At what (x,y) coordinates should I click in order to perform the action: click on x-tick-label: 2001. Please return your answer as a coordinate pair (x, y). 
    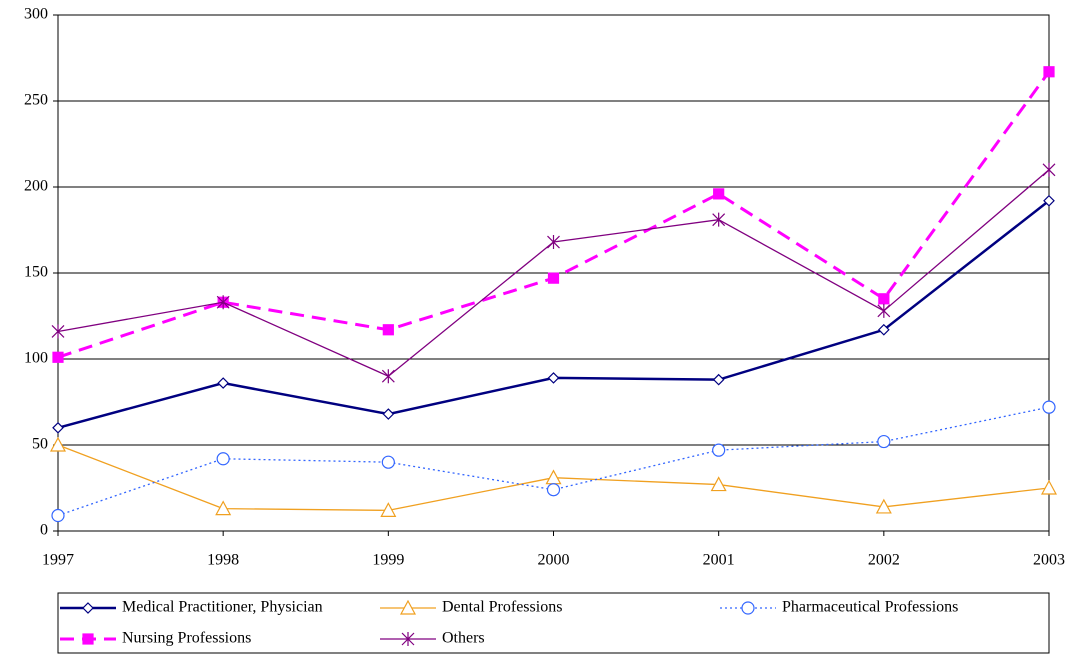
    Looking at the image, I should click on (719, 560).